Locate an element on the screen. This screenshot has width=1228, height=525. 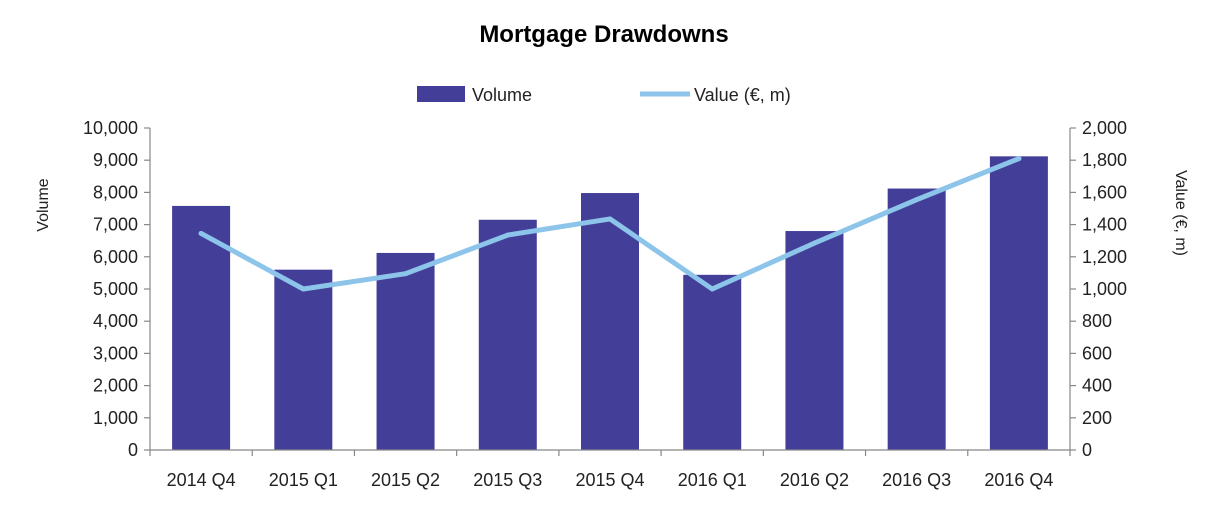
y-tick-label-left: 4,000 is located at coordinates (115, 321).